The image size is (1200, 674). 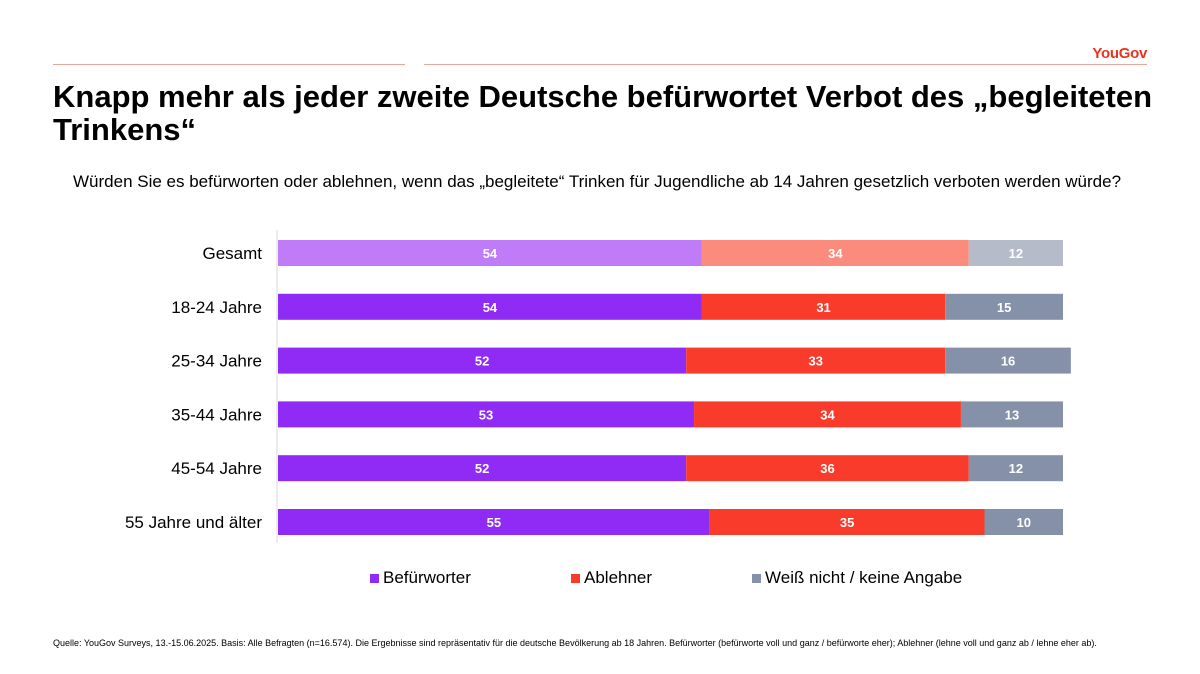 I want to click on data-label-befuerworter: 55, so click(x=494, y=522).